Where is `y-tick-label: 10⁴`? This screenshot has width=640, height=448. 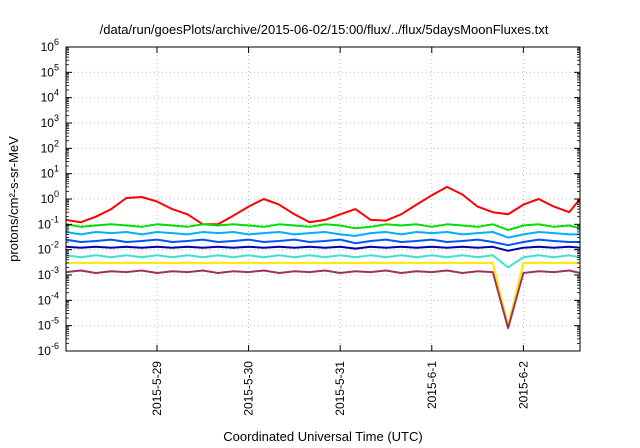 y-tick-label: 10⁴ is located at coordinates (50, 96).